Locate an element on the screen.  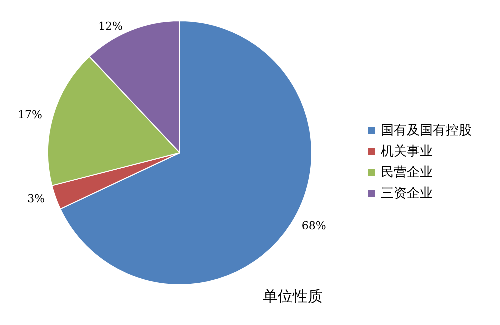
legend-label: 民营企业 is located at coordinates (407, 173).